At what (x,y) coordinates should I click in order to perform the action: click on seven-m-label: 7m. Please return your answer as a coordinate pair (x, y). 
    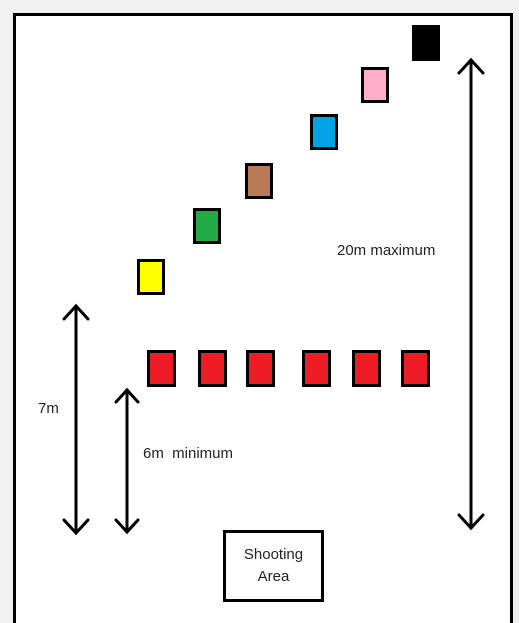
    Looking at the image, I should click on (48, 408).